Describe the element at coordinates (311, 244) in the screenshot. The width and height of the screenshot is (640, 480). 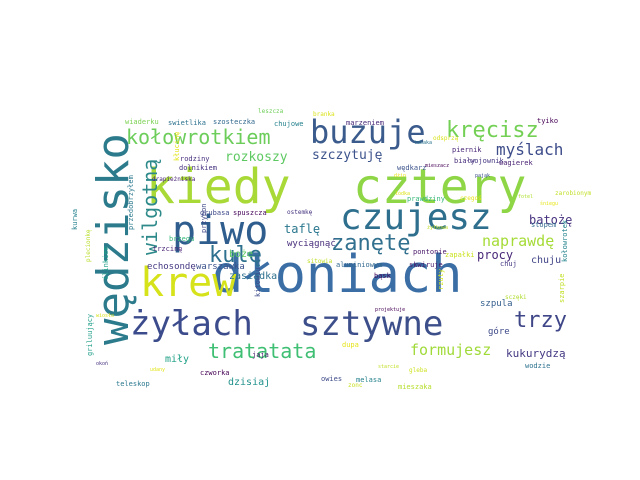
I see `cloud-word: wyciągnąć` at that location.